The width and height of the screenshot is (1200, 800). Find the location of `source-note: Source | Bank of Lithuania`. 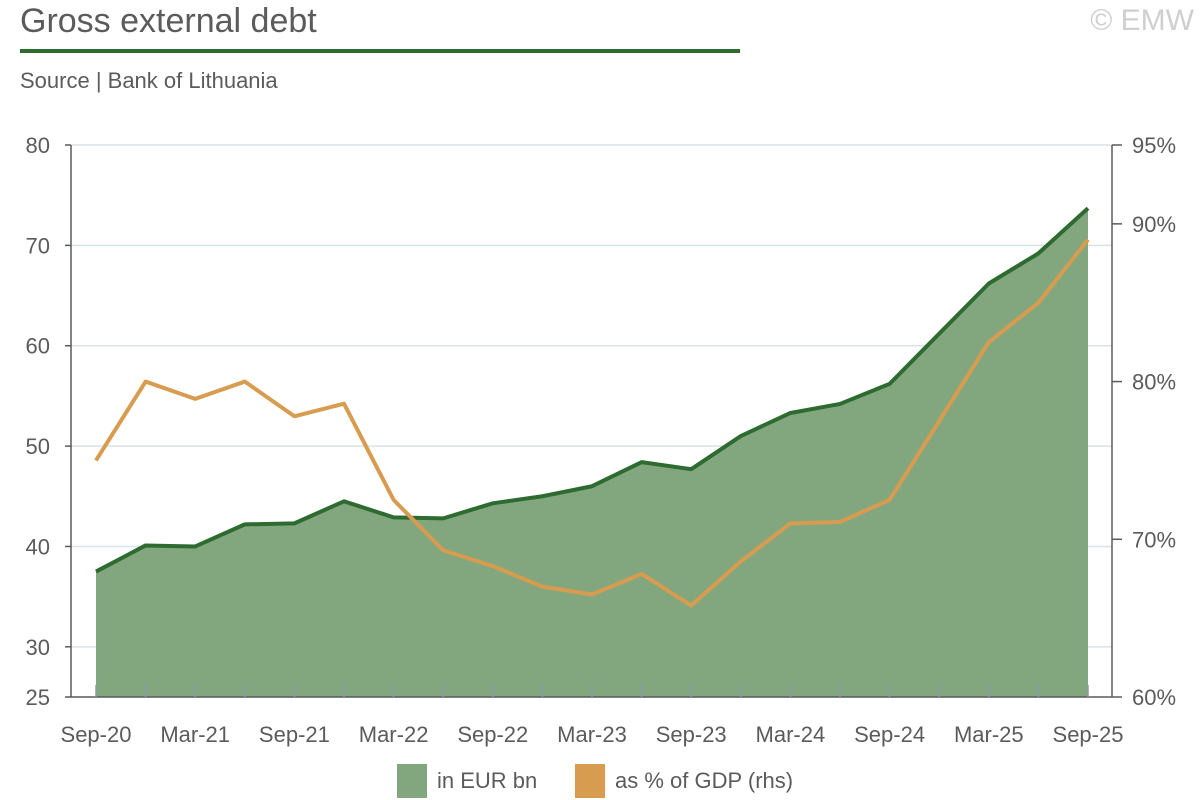

source-note: Source | Bank of Lithuania is located at coordinates (149, 80).